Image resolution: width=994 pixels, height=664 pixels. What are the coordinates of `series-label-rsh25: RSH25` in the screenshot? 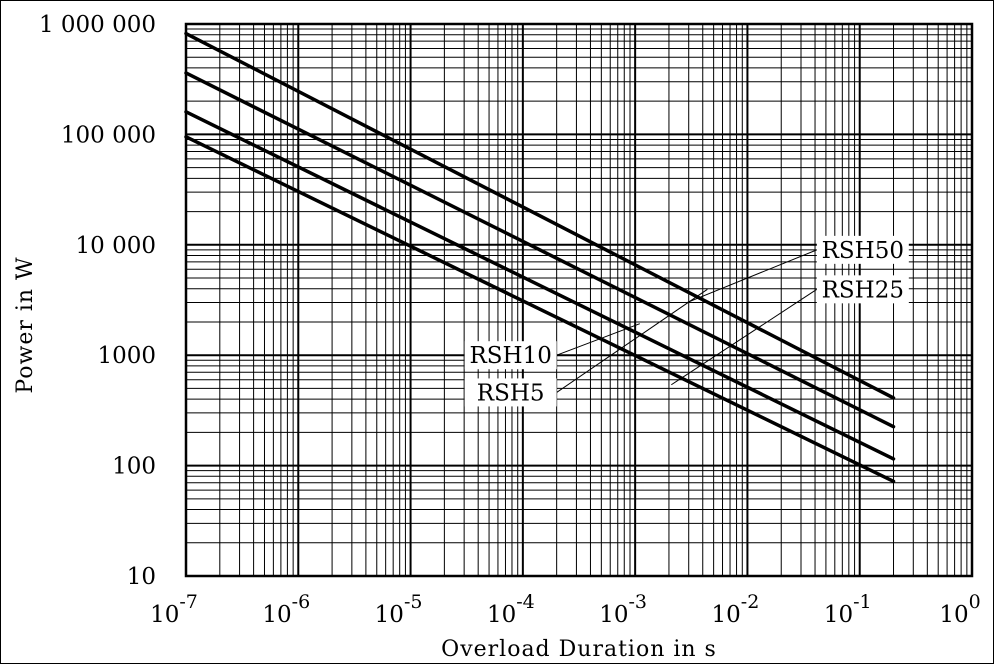 It's located at (863, 290).